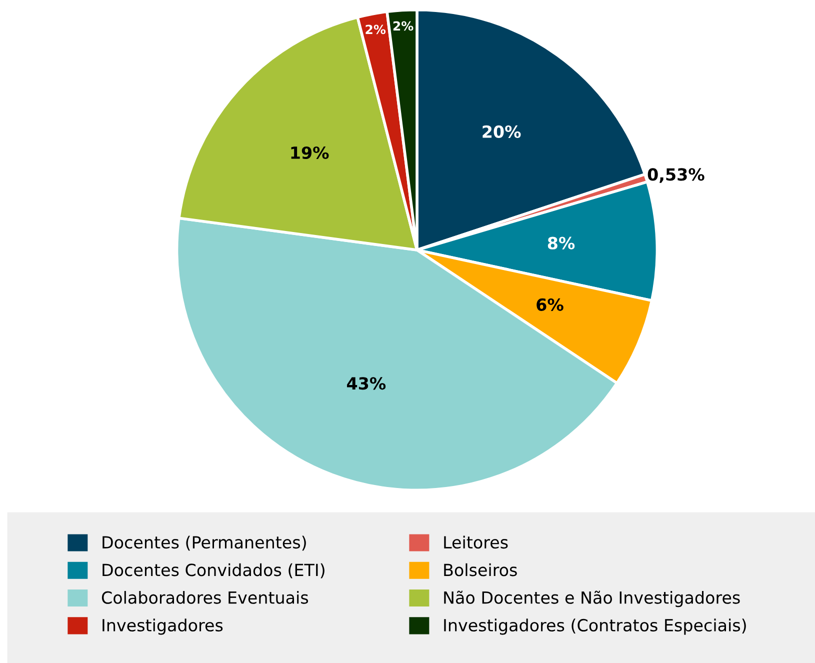 The height and width of the screenshot is (663, 815). What do you see at coordinates (550, 304) in the screenshot?
I see `data-label: 6%` at bounding box center [550, 304].